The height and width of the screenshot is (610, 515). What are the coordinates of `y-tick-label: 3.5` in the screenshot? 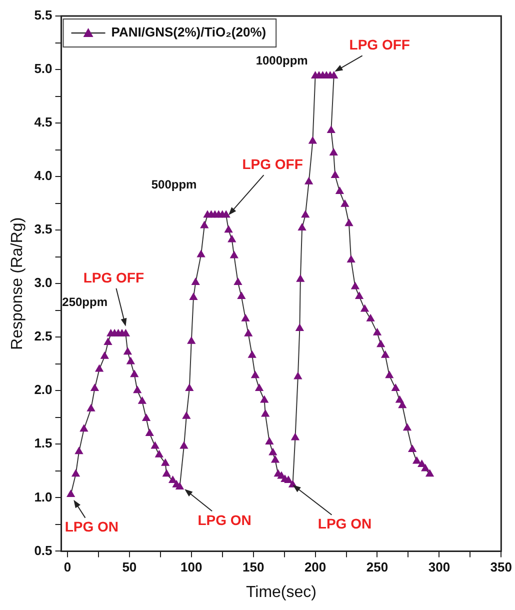 It's located at (43, 229).